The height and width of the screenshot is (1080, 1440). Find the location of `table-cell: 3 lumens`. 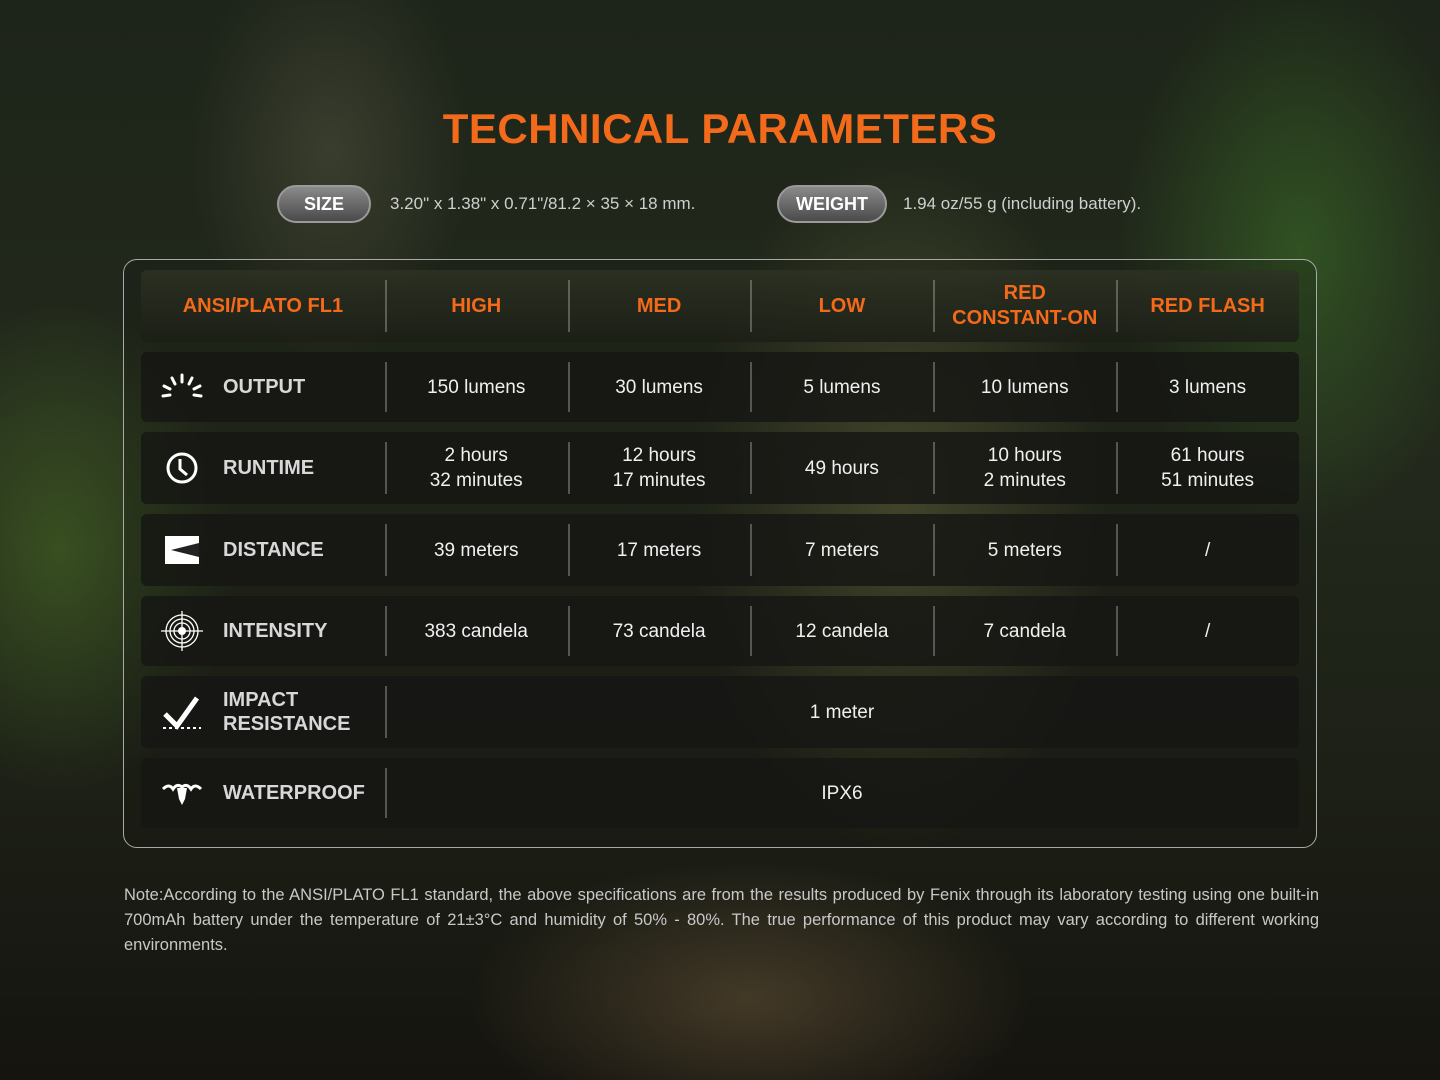

table-cell: 3 lumens is located at coordinates (1207, 387).